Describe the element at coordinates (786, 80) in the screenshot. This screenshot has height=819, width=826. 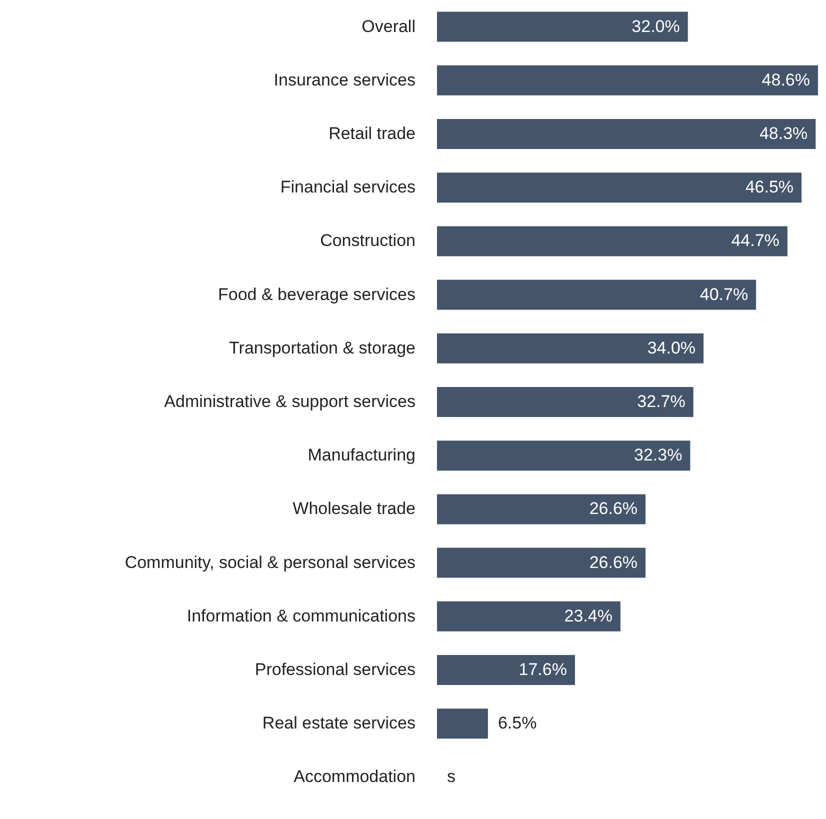
I see `data-label: 48.6%` at that location.